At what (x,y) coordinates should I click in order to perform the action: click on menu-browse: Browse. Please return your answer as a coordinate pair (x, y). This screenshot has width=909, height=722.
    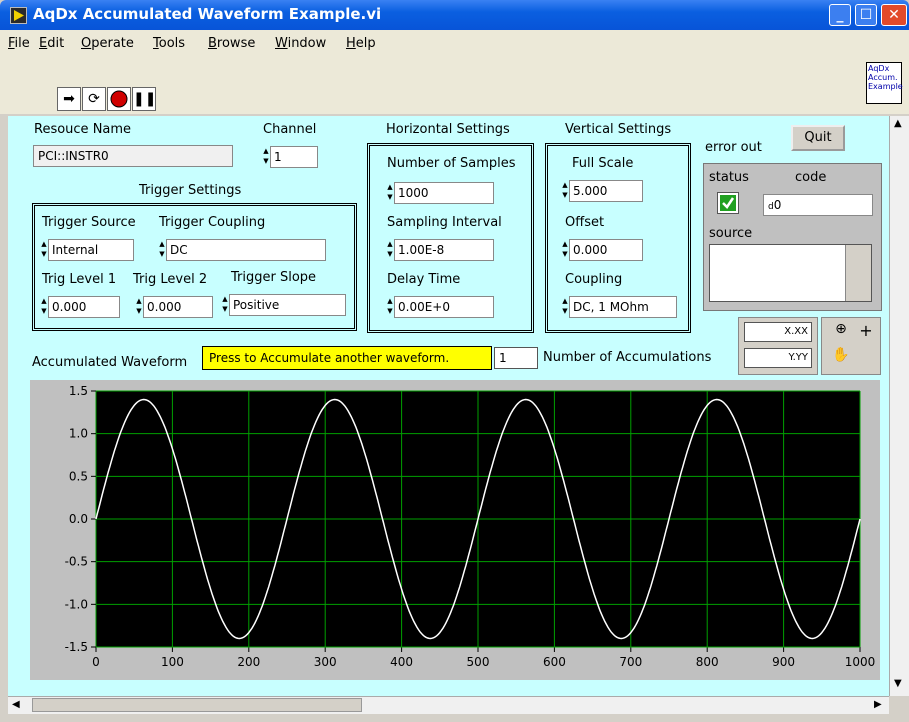
    Looking at the image, I should click on (232, 43).